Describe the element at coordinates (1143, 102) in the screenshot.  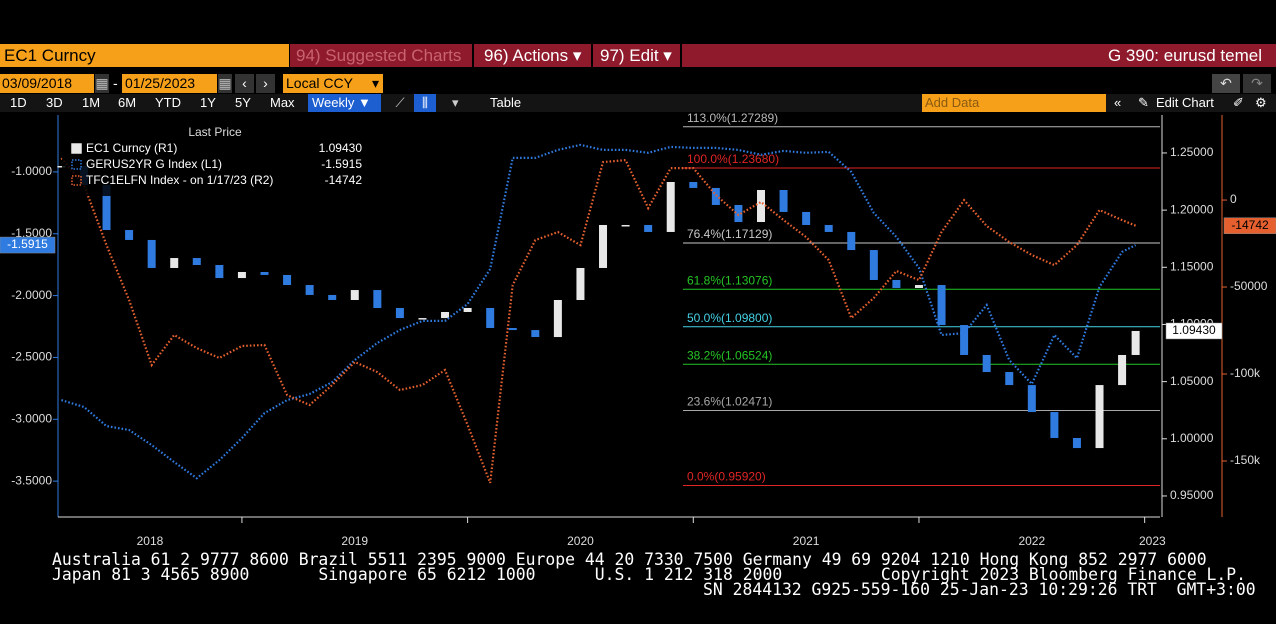
I see `pencil-icon: ✎` at that location.